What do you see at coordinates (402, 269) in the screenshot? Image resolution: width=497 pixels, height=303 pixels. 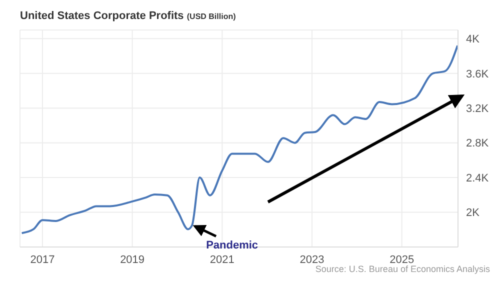 I see `source-note: Source: U.S. Bureau of Economics Analysis` at bounding box center [402, 269].